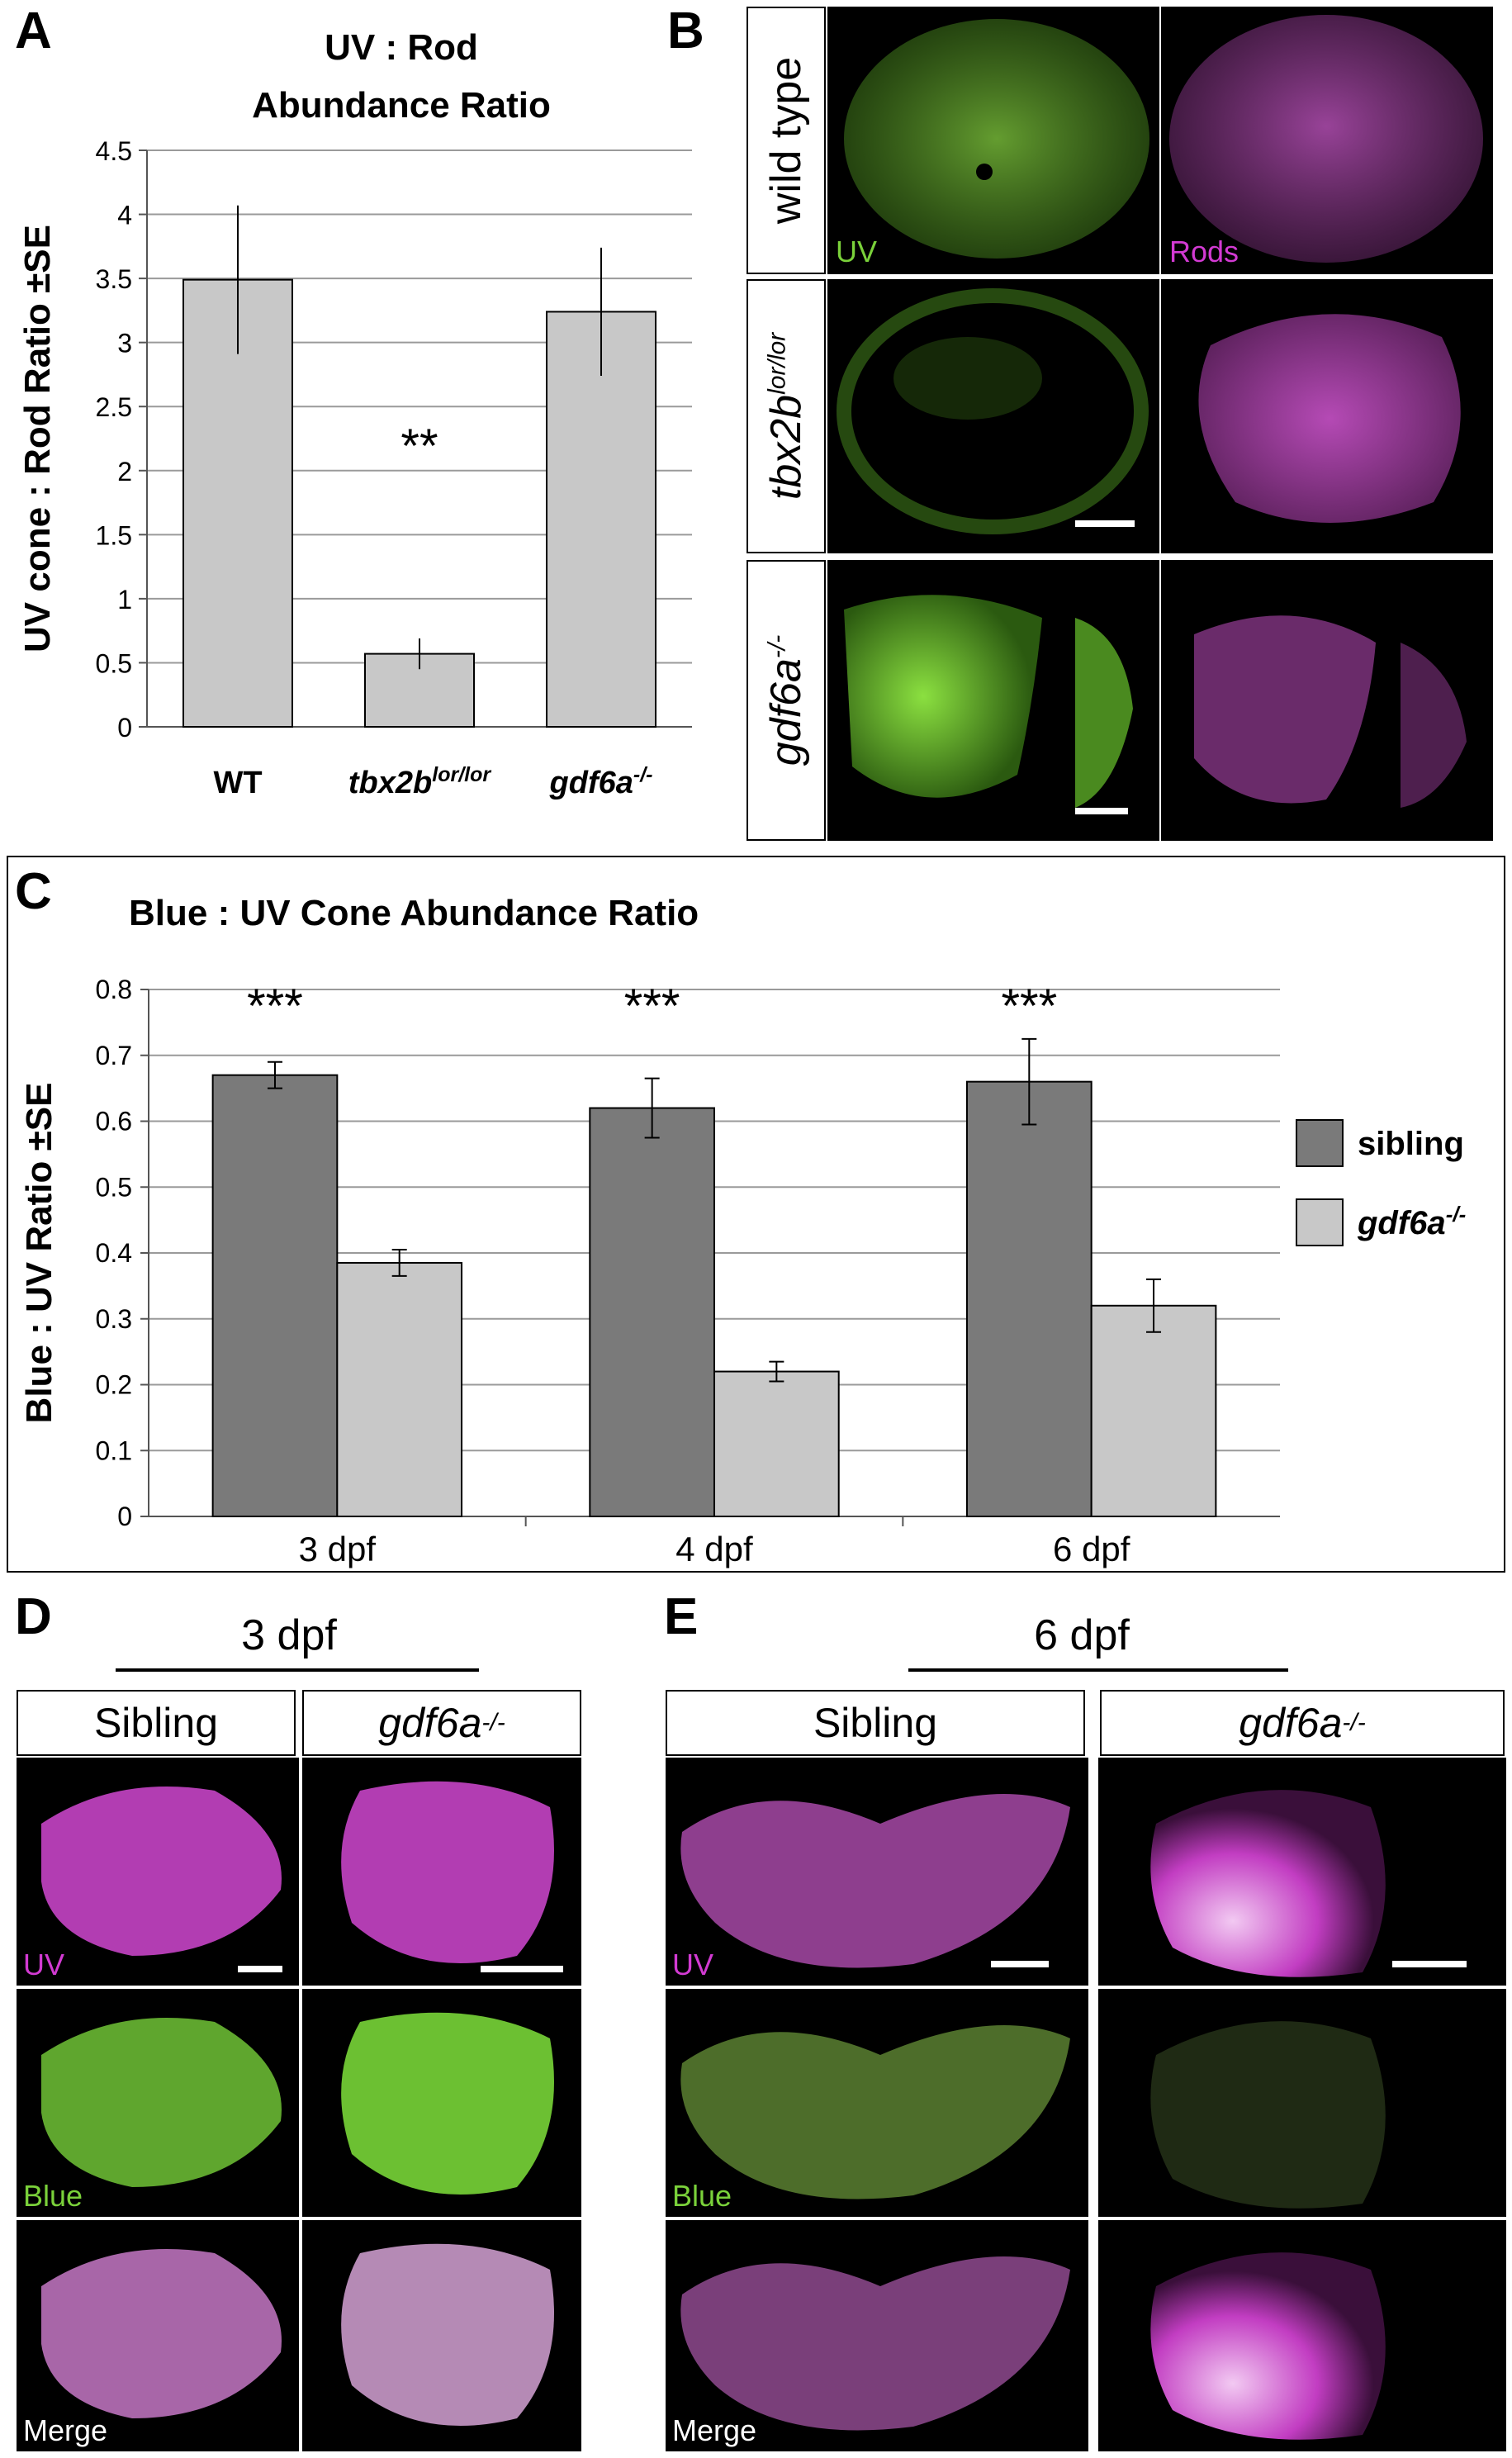  Describe the element at coordinates (877, 1872) in the screenshot. I see `micrograph-e-sibling-uv: UV` at that location.